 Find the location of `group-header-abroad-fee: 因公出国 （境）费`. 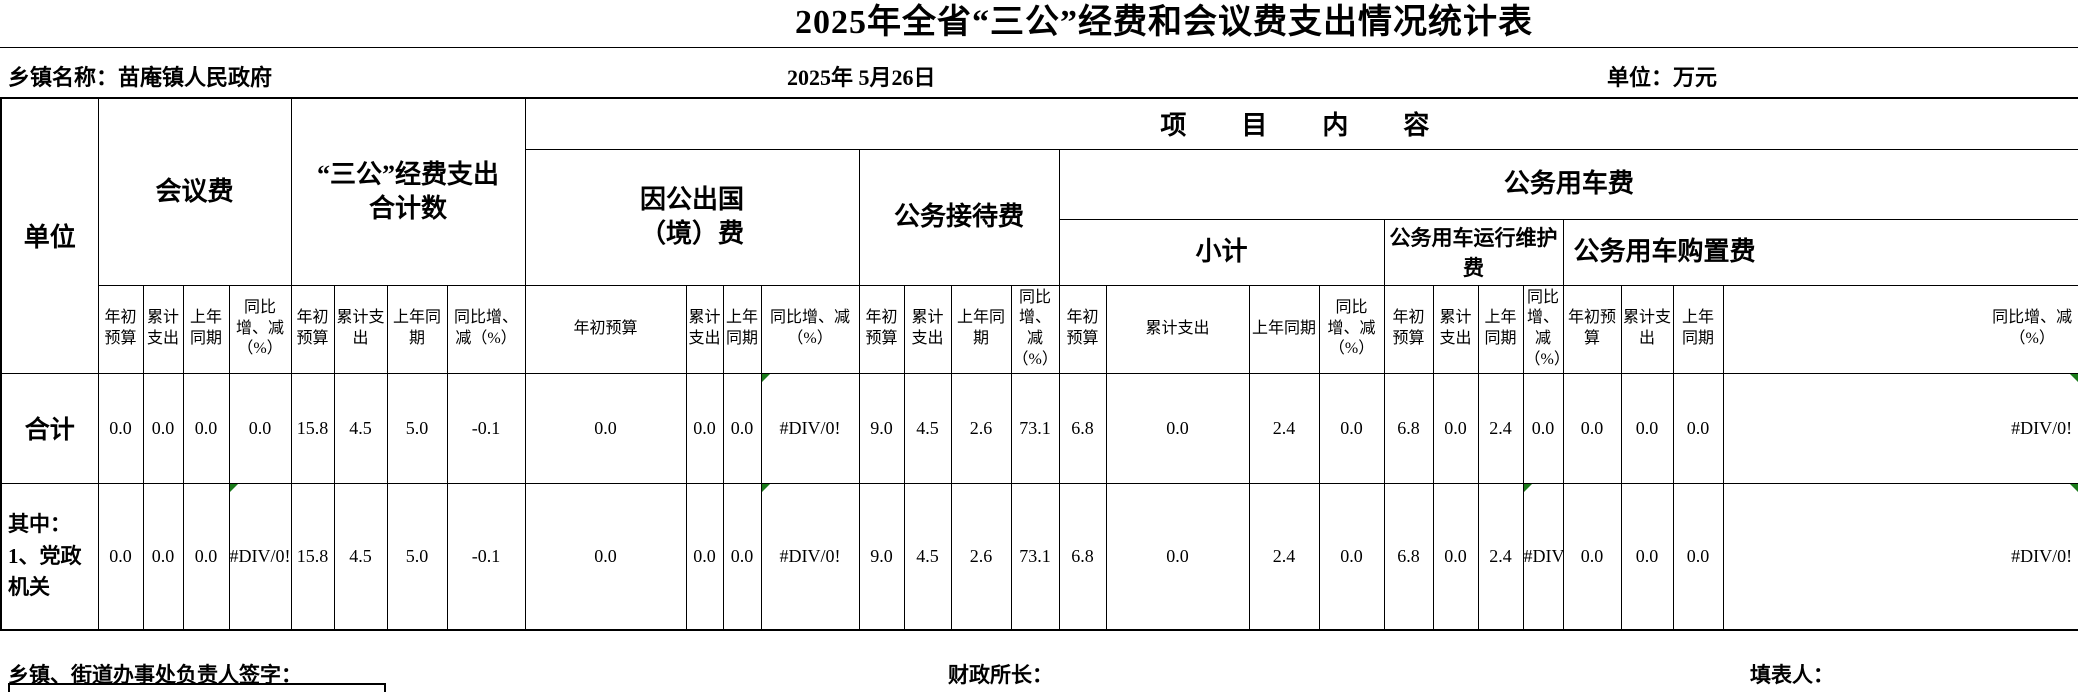

group-header-abroad-fee: 因公出国 （境）费 is located at coordinates (692, 217).